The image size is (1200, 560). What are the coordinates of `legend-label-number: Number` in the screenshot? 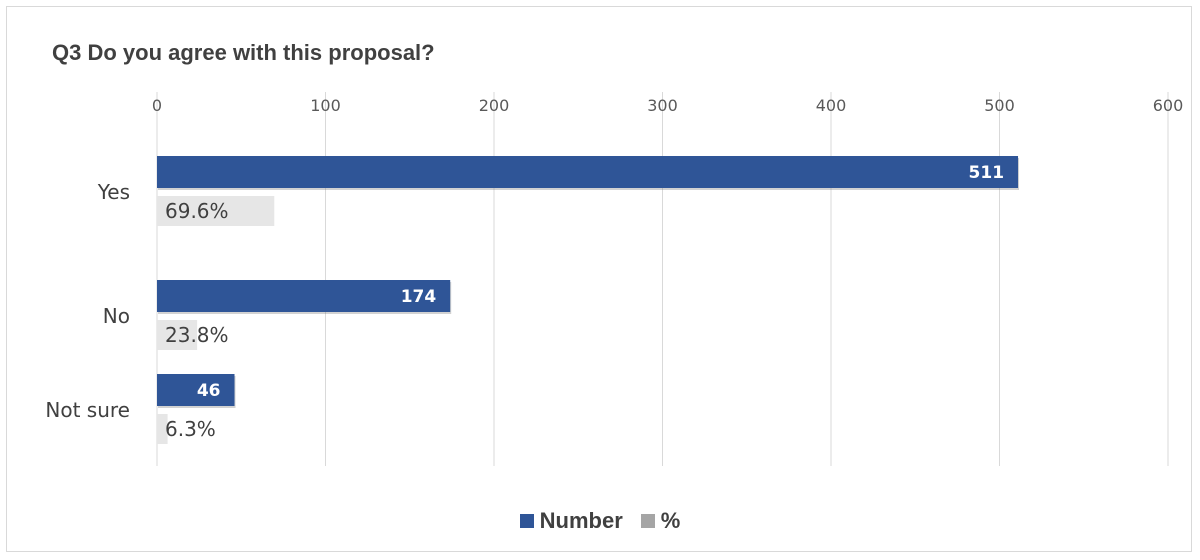 It's located at (581, 520).